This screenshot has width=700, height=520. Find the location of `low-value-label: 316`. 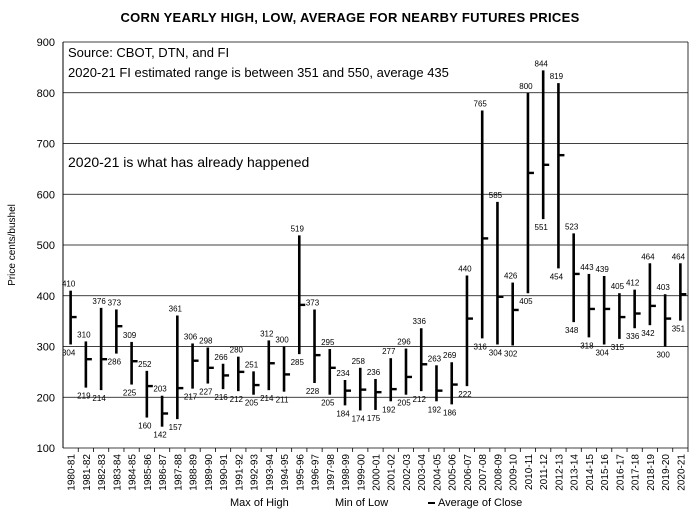

low-value-label: 316 is located at coordinates (481, 346).